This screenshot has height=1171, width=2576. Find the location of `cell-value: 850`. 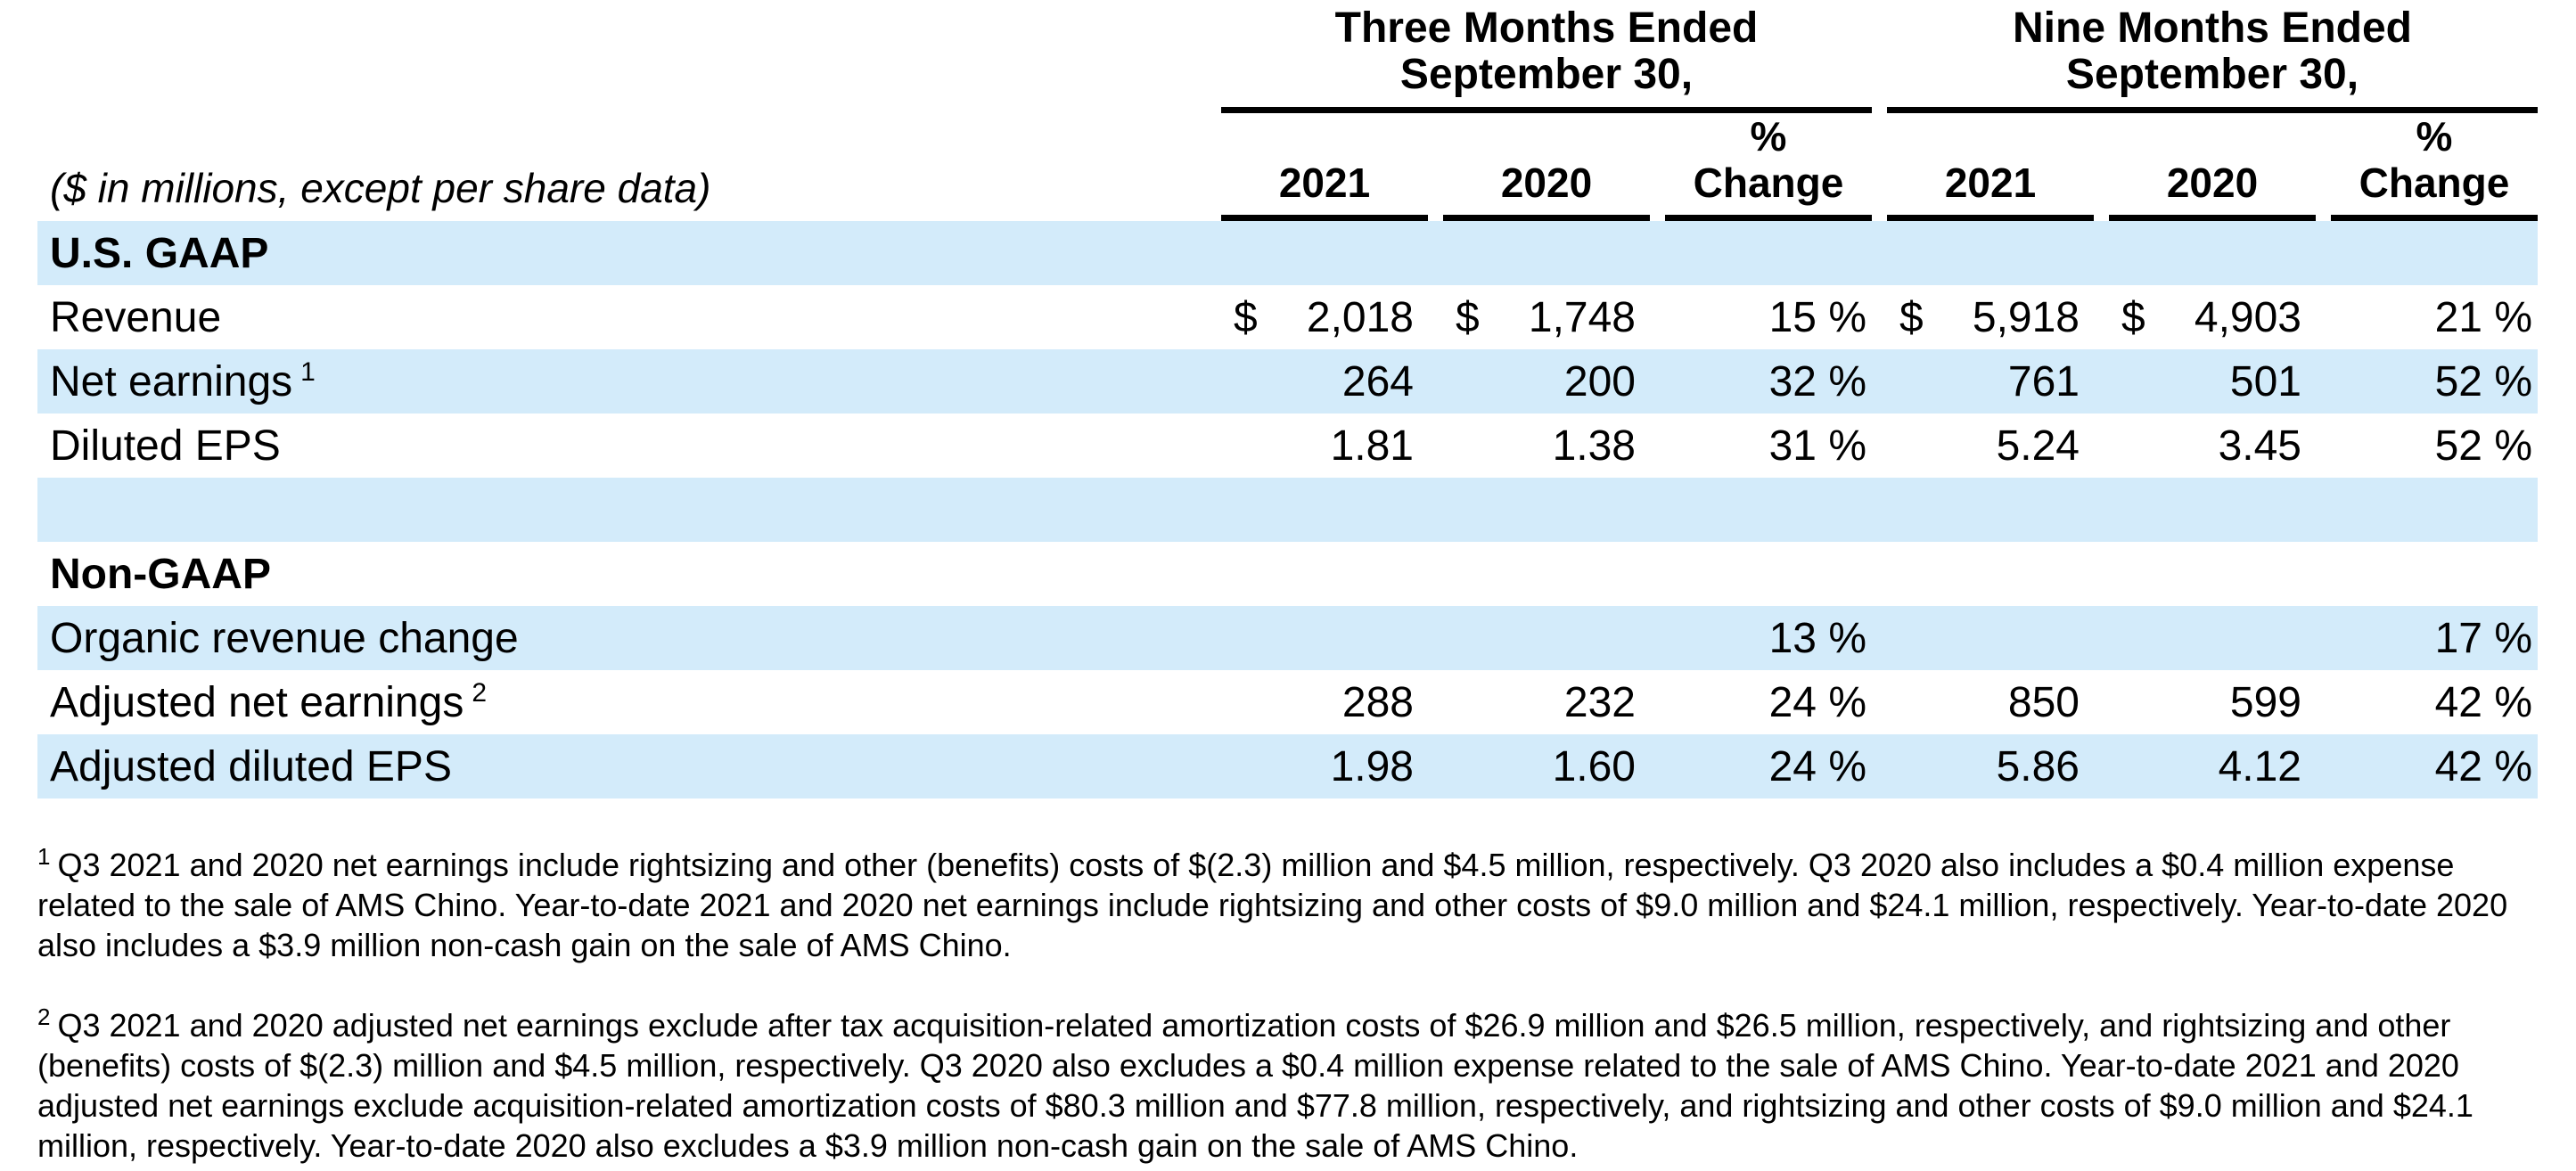

cell-value: 850 is located at coordinates (2044, 702).